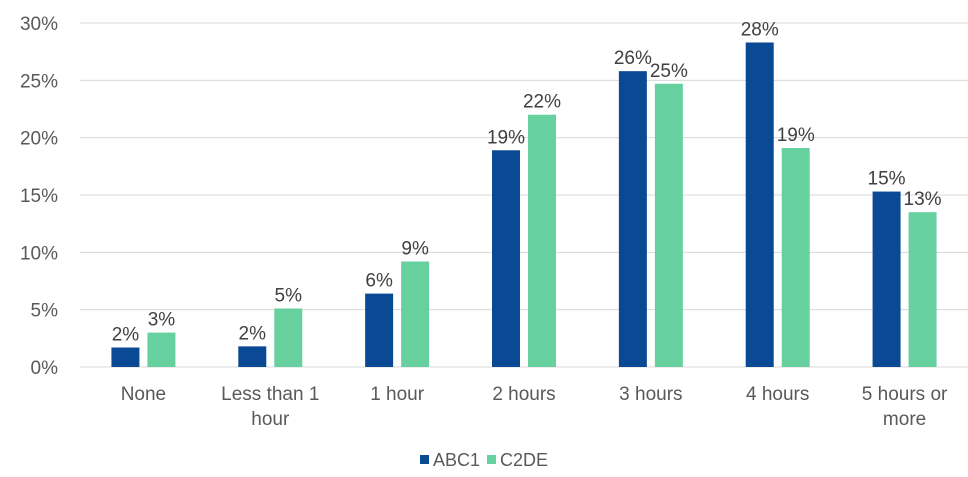 Image resolution: width=968 pixels, height=477 pixels. I want to click on legend-label-c2de: C2DE, so click(524, 460).